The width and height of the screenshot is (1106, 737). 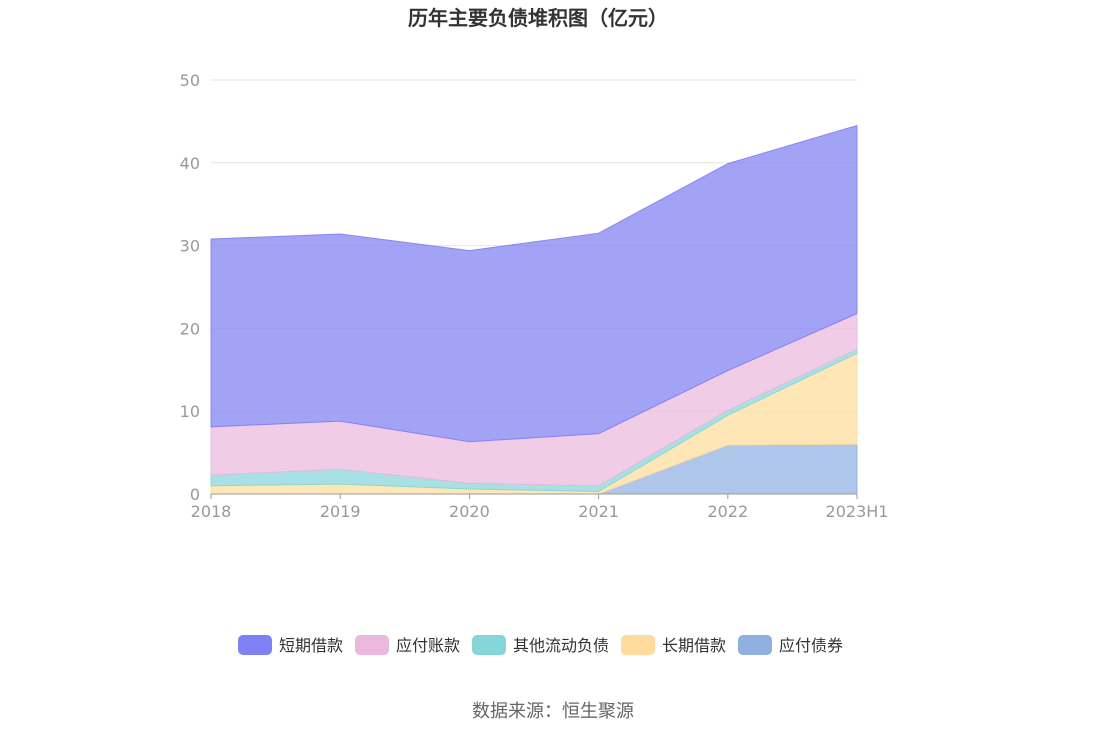 I want to click on x-tick-label: 2022, so click(x=727, y=511).